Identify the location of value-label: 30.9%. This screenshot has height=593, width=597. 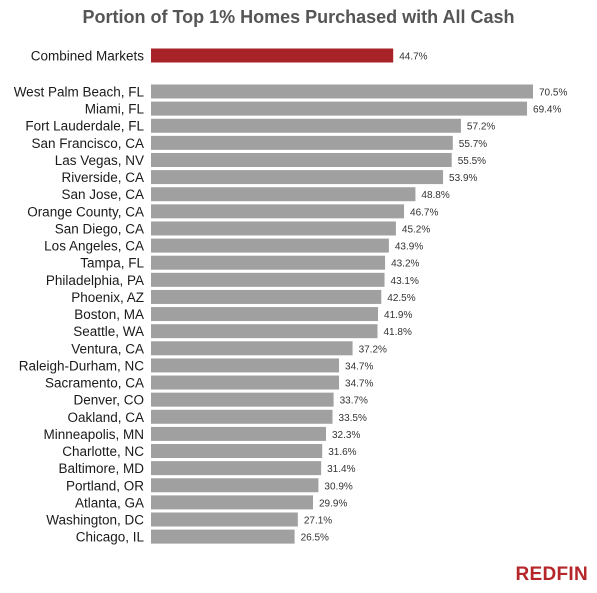
(338, 486).